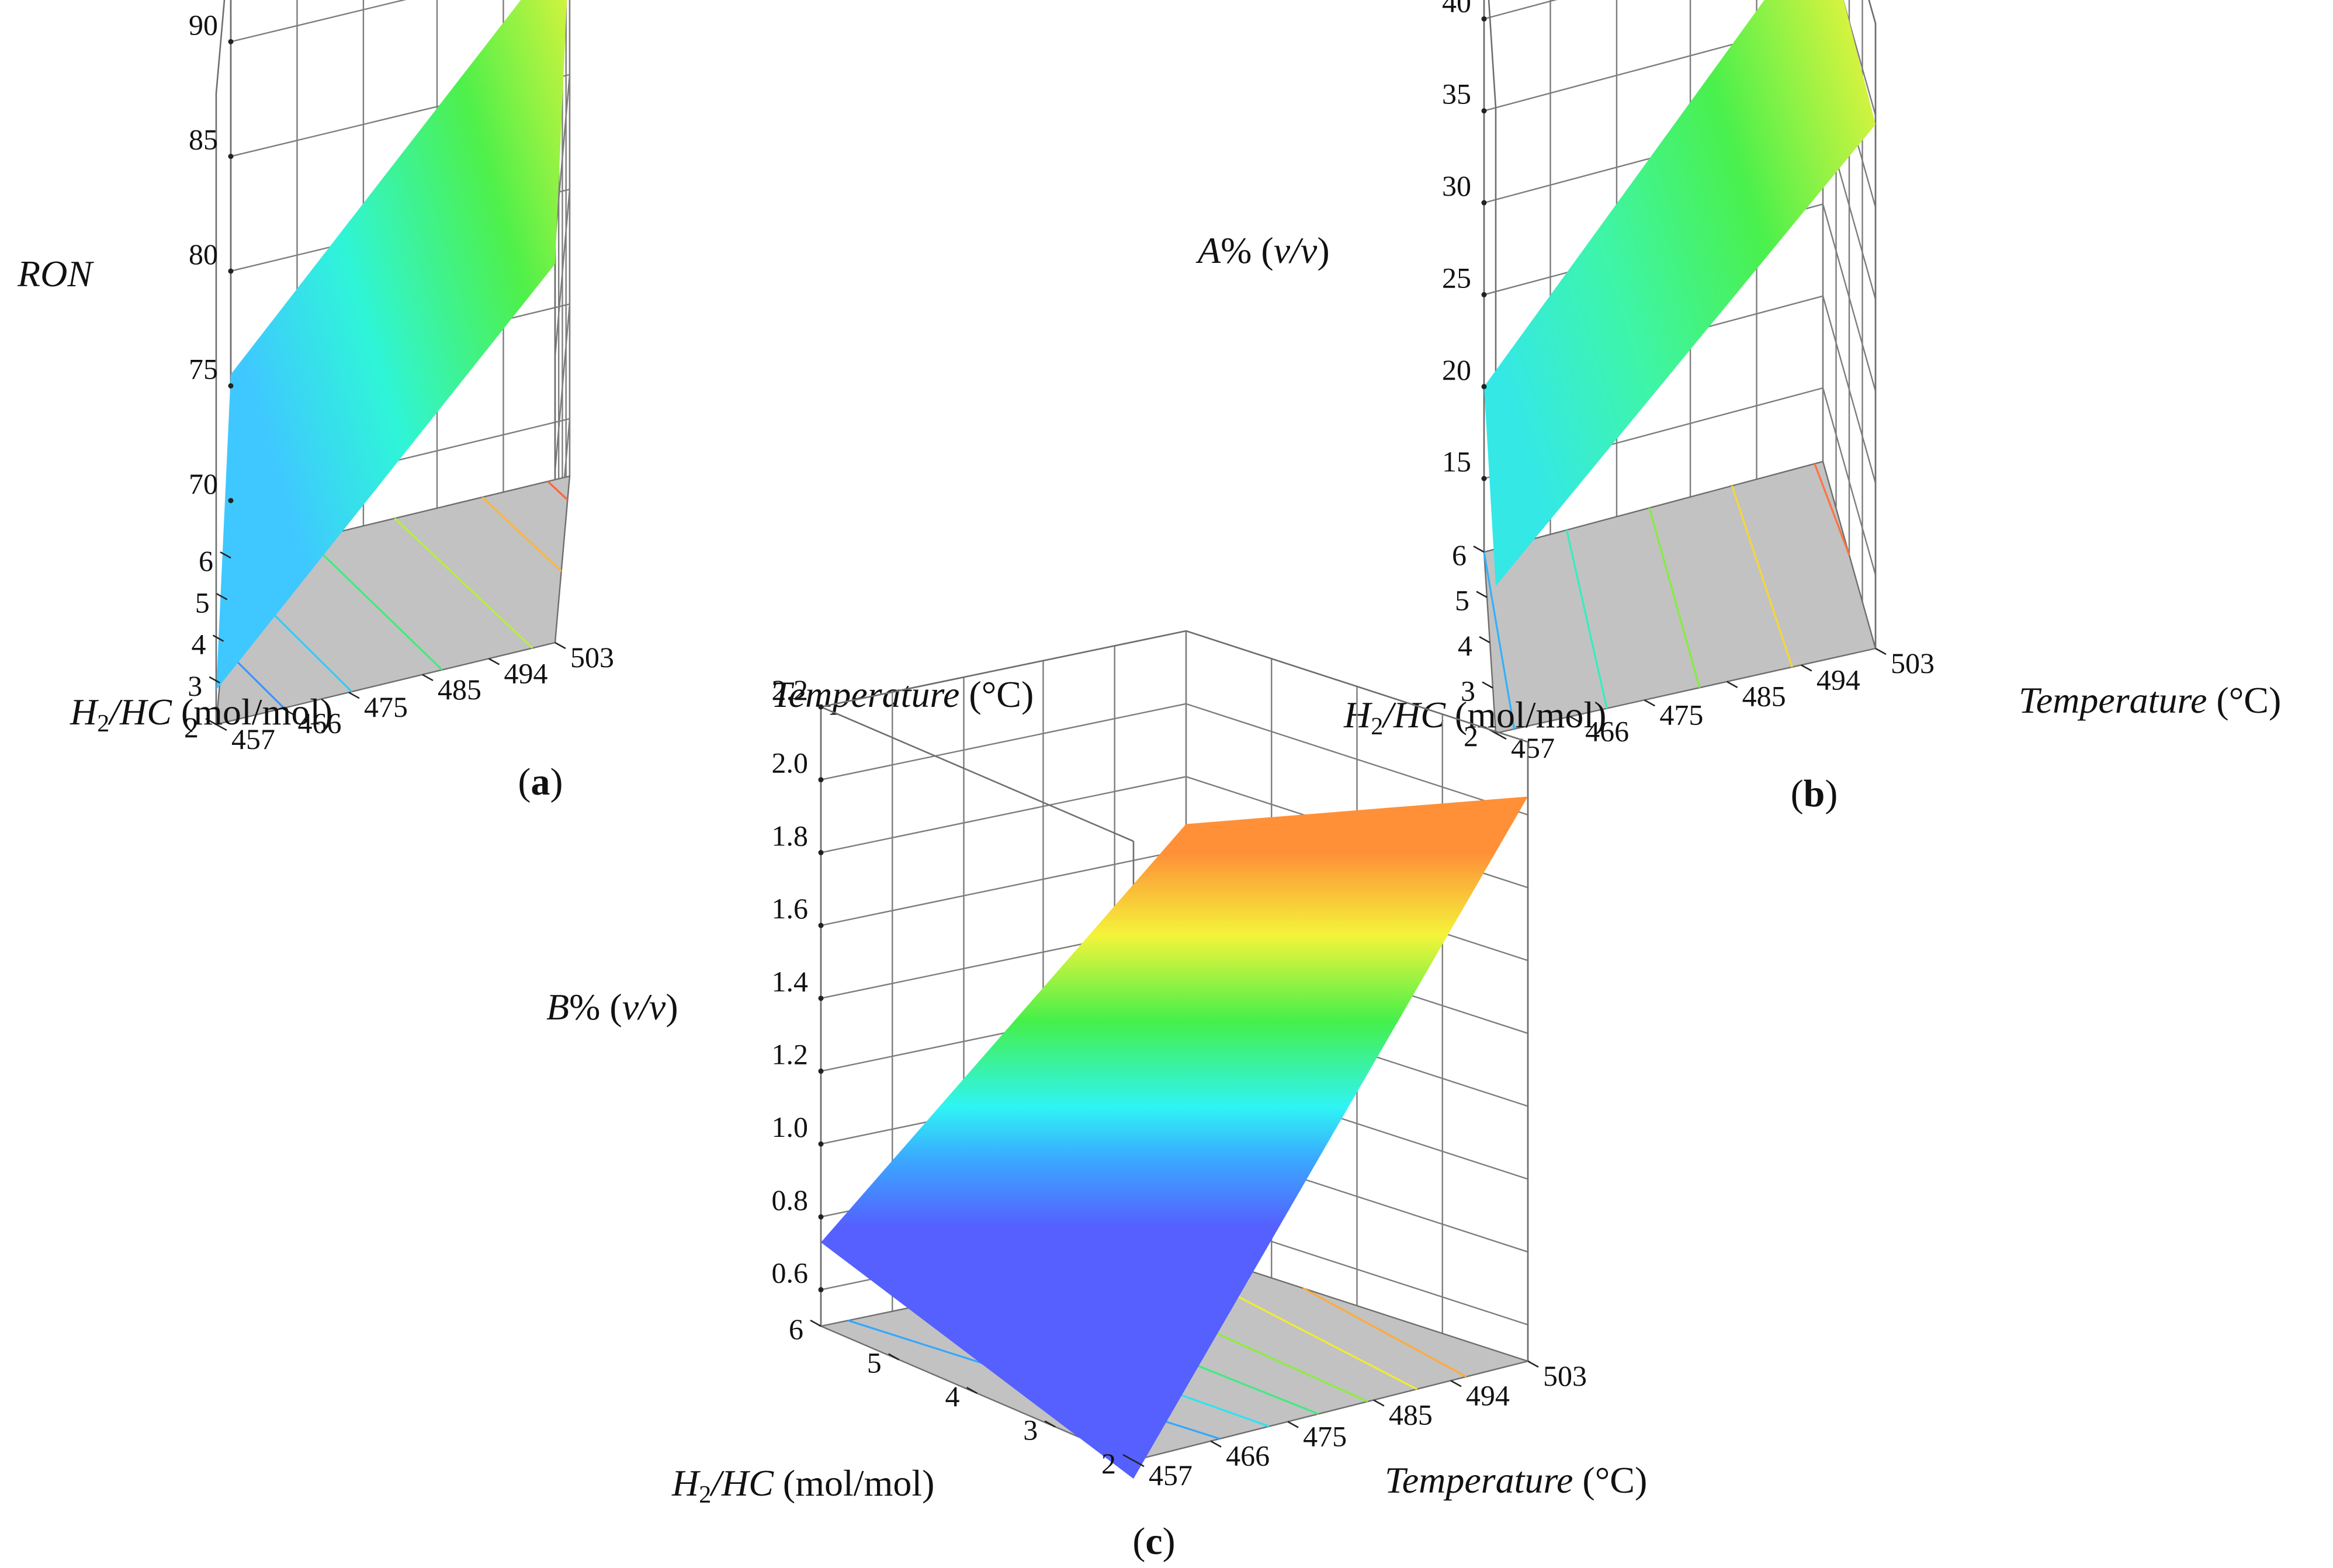 The width and height of the screenshot is (2333, 1568). What do you see at coordinates (790, 835) in the screenshot?
I see `z-tick-label: 1.8` at bounding box center [790, 835].